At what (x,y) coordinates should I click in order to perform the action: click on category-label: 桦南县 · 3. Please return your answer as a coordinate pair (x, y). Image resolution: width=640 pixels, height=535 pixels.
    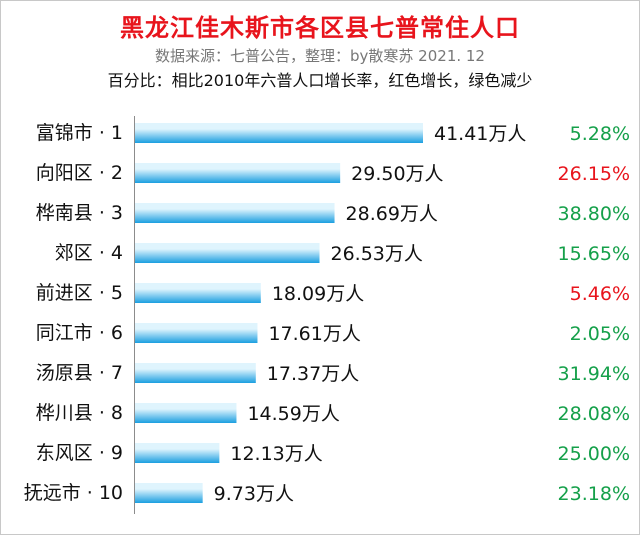
    Looking at the image, I should click on (79, 213).